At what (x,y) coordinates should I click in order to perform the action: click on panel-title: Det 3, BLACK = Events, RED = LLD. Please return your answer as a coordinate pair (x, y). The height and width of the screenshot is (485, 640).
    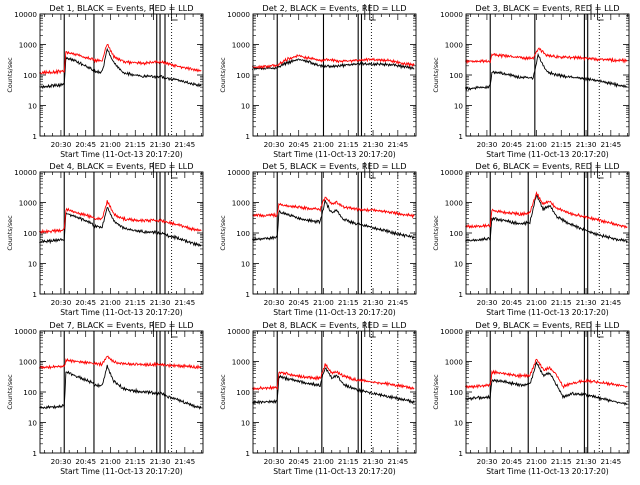
    Looking at the image, I should click on (547, 8).